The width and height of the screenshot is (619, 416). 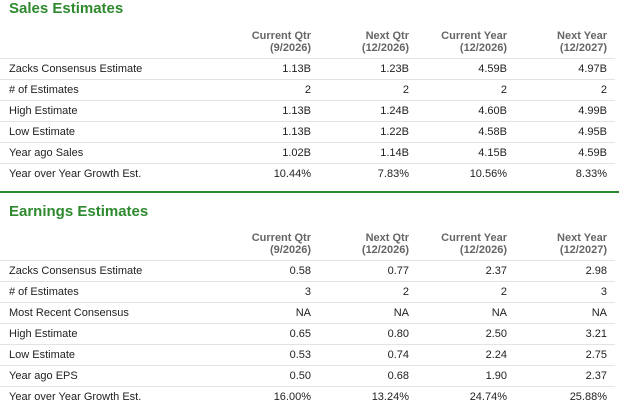 I want to click on table-row: Year ago EPS 0.50 0.68 1.90 2.37, so click(x=307, y=376).